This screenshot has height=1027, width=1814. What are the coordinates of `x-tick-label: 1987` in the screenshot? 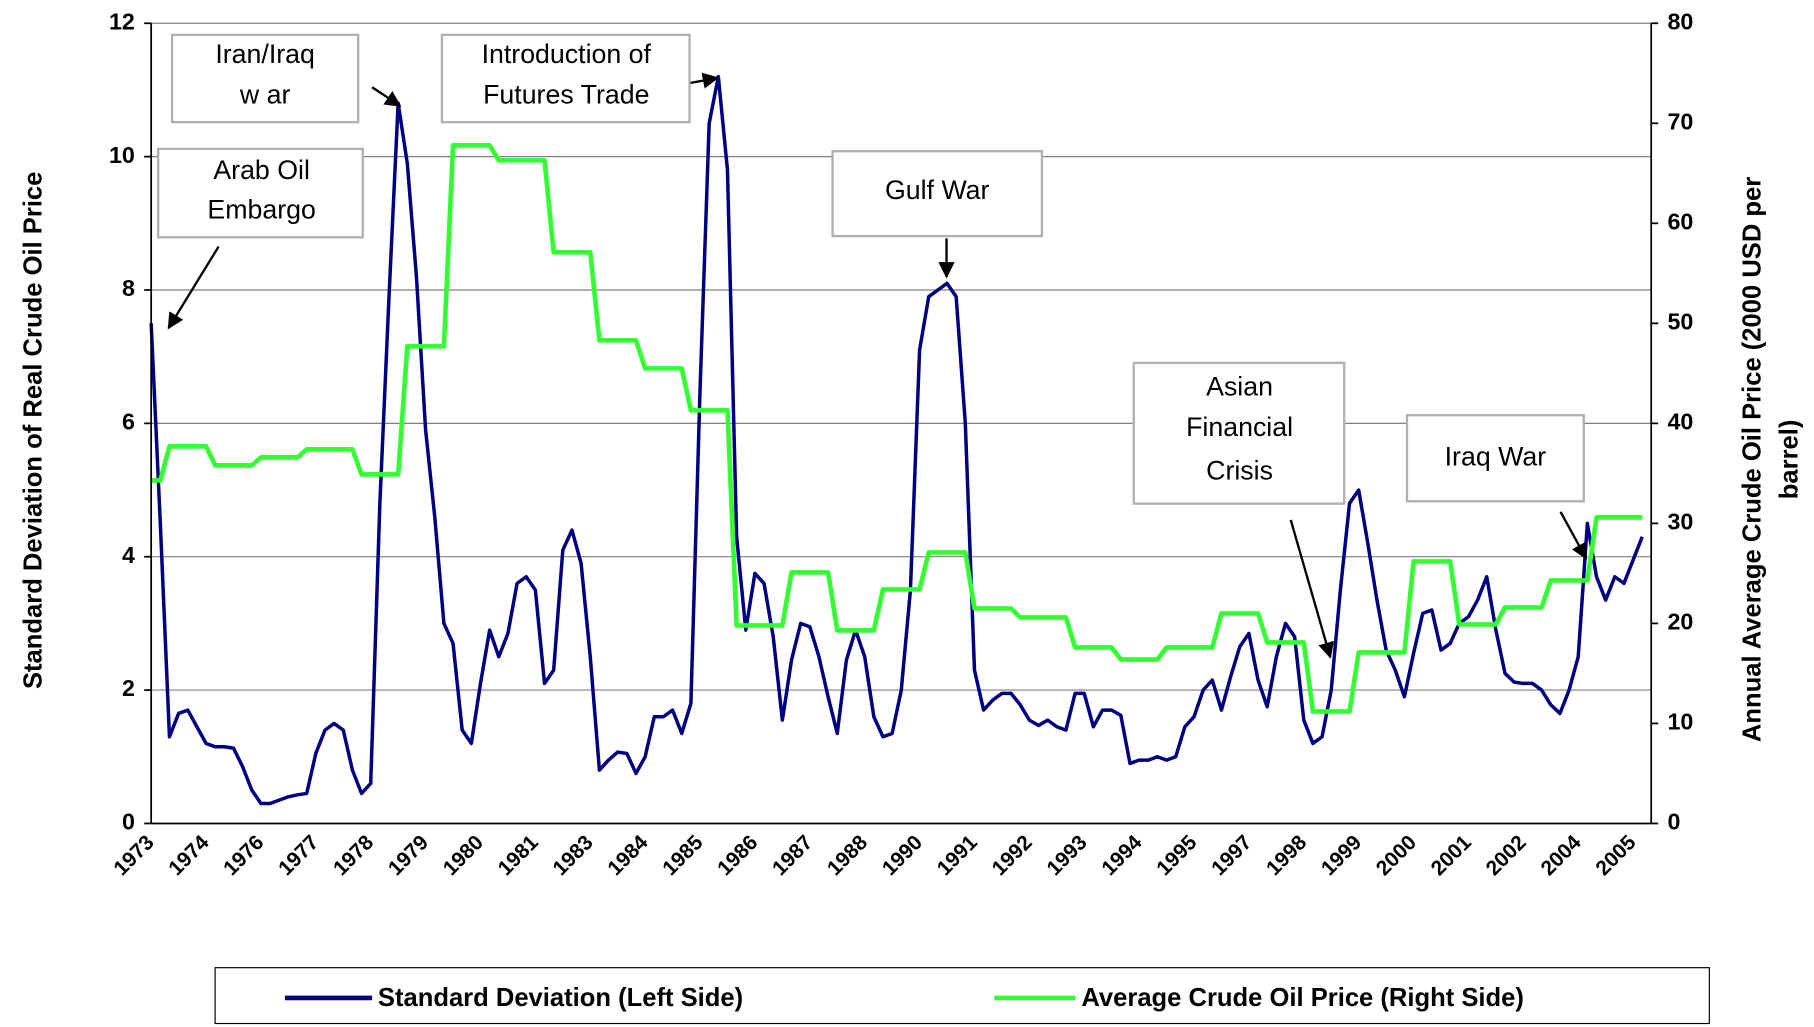 It's located at (792, 855).